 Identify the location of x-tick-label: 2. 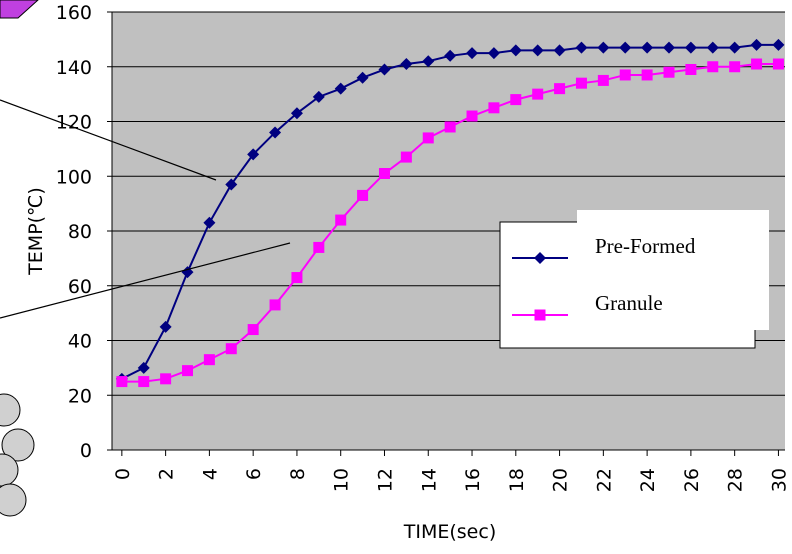
(167, 474).